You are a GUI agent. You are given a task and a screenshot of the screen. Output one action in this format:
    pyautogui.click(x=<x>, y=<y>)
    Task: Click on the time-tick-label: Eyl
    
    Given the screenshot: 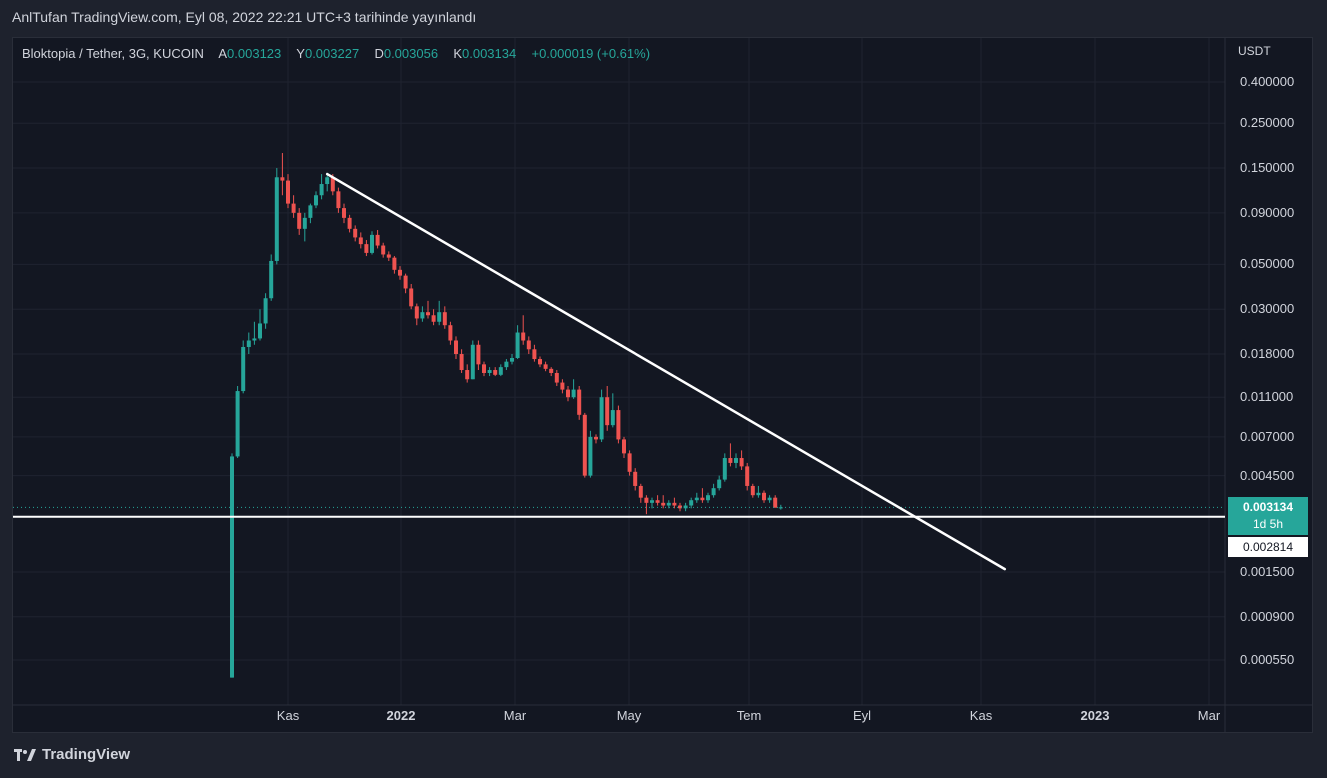 What is the action you would take?
    pyautogui.click(x=862, y=715)
    